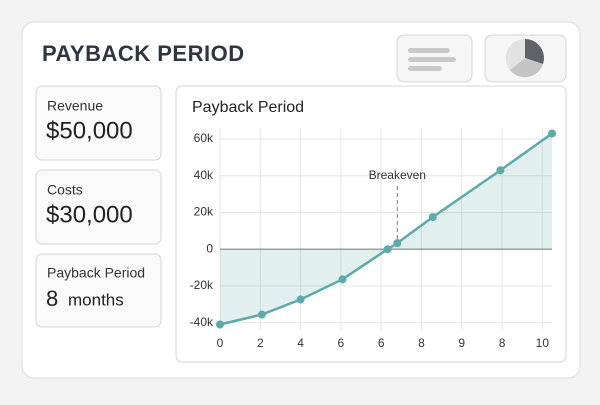 The width and height of the screenshot is (600, 405). What do you see at coordinates (89, 130) in the screenshot?
I see `kpi-value: $50,000` at bounding box center [89, 130].